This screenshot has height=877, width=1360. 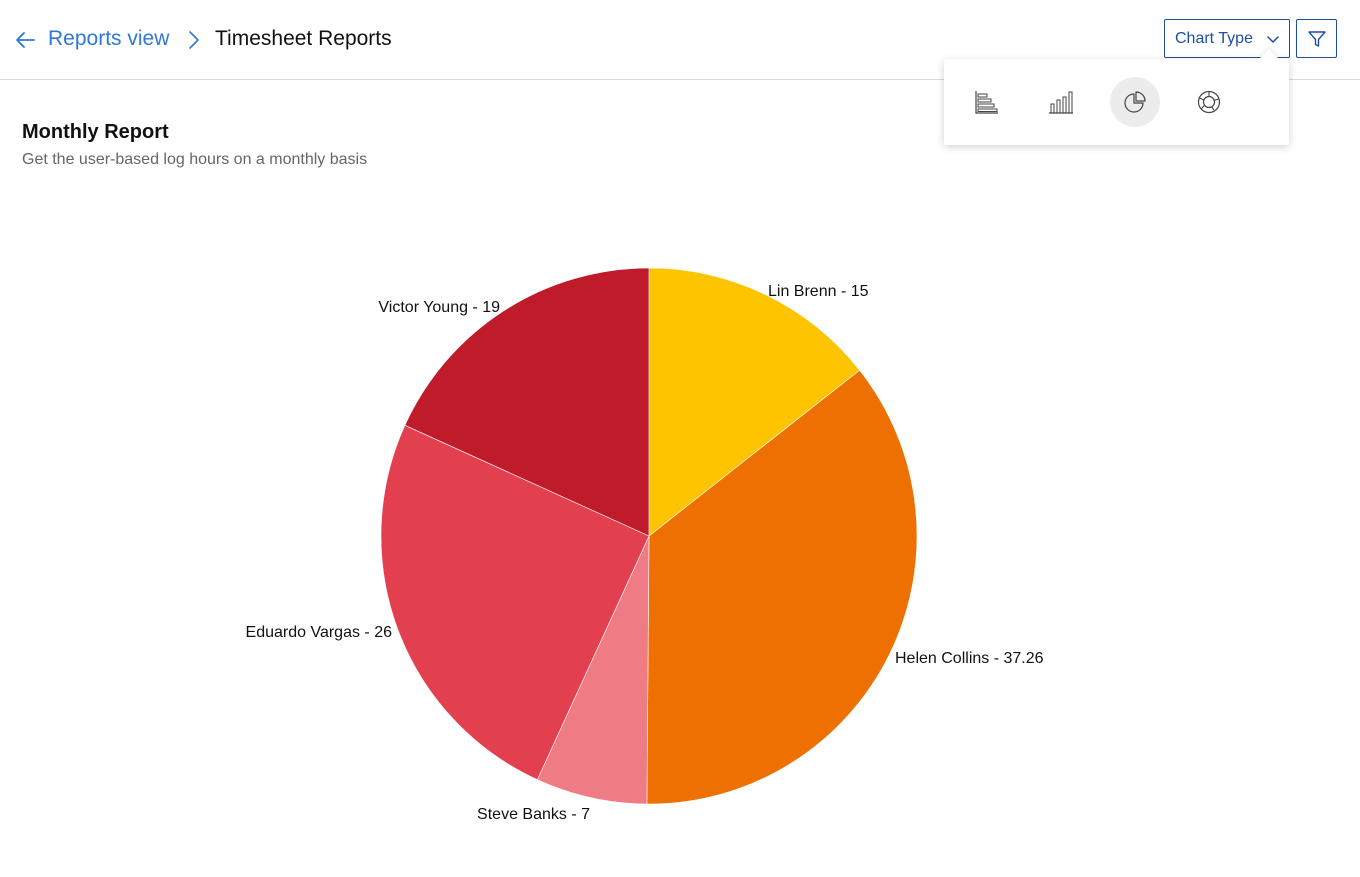 What do you see at coordinates (782, 587) in the screenshot?
I see `pie-slice-helen-collins` at bounding box center [782, 587].